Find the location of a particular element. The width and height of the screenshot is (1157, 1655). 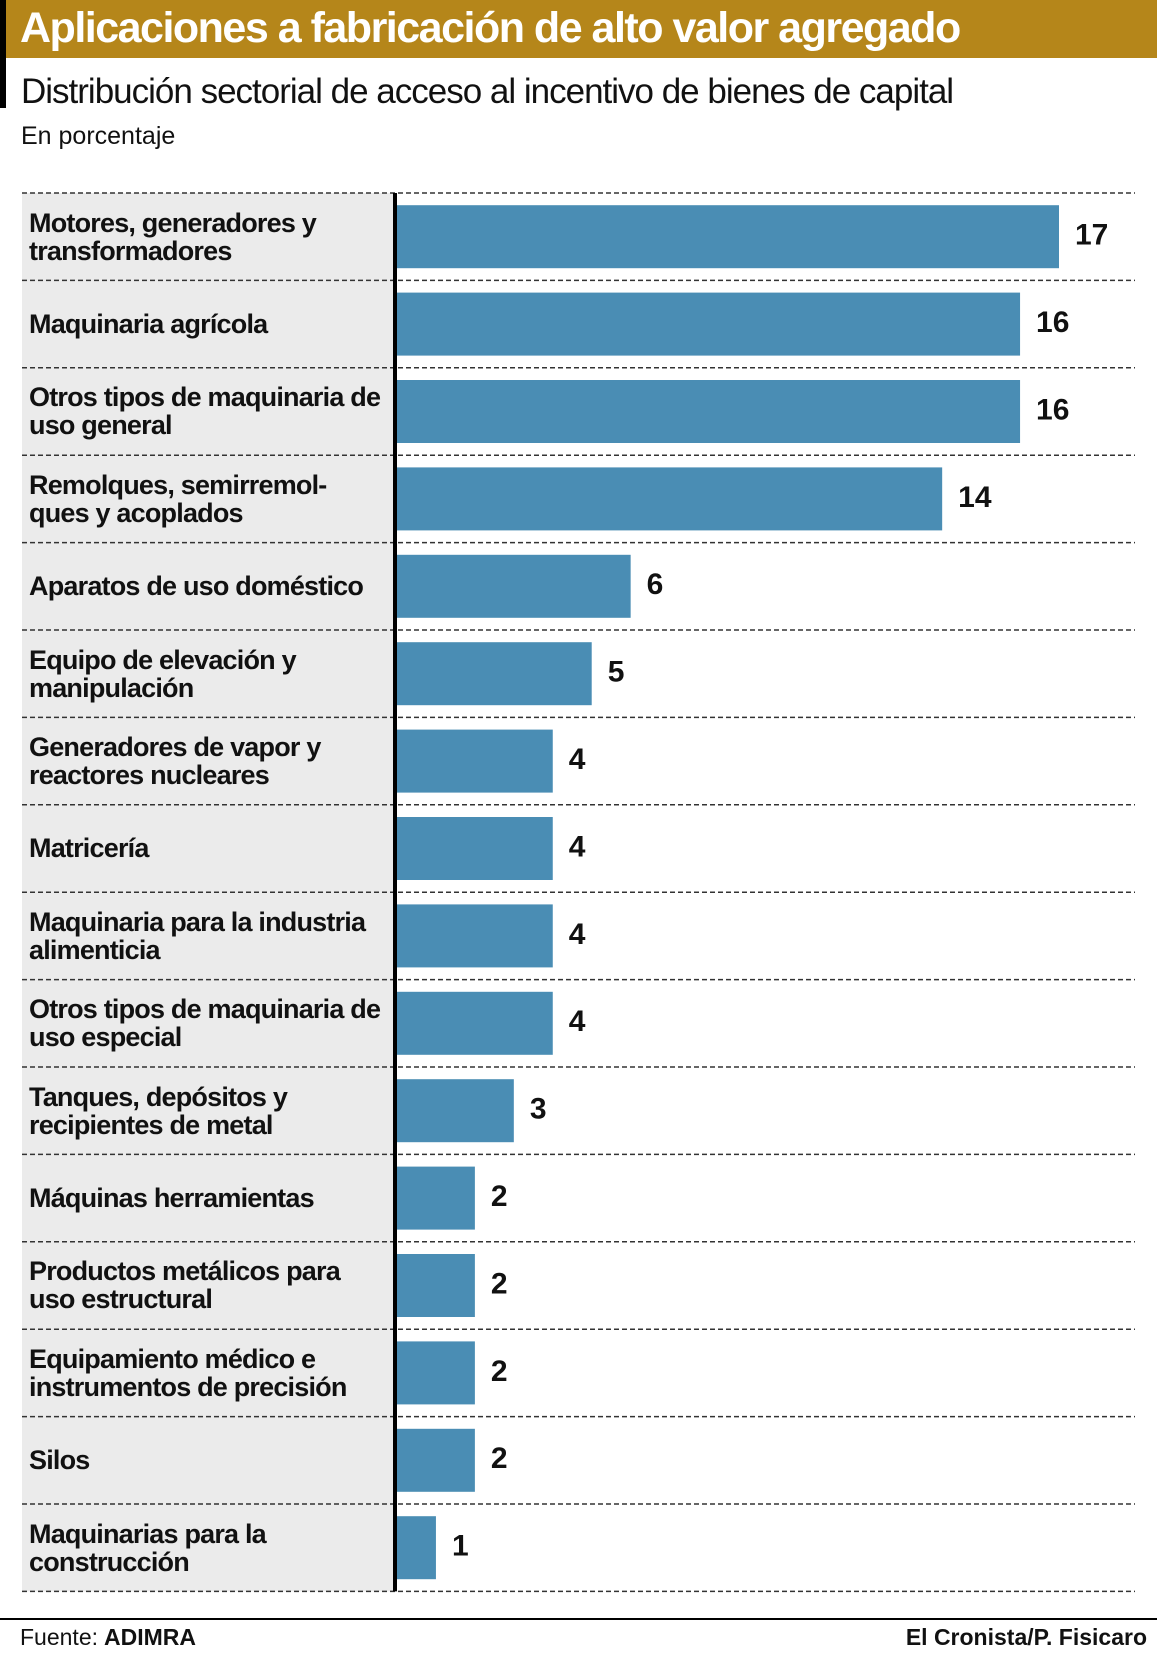

category-label: Motores, generadores y transformadores is located at coordinates (173, 236).